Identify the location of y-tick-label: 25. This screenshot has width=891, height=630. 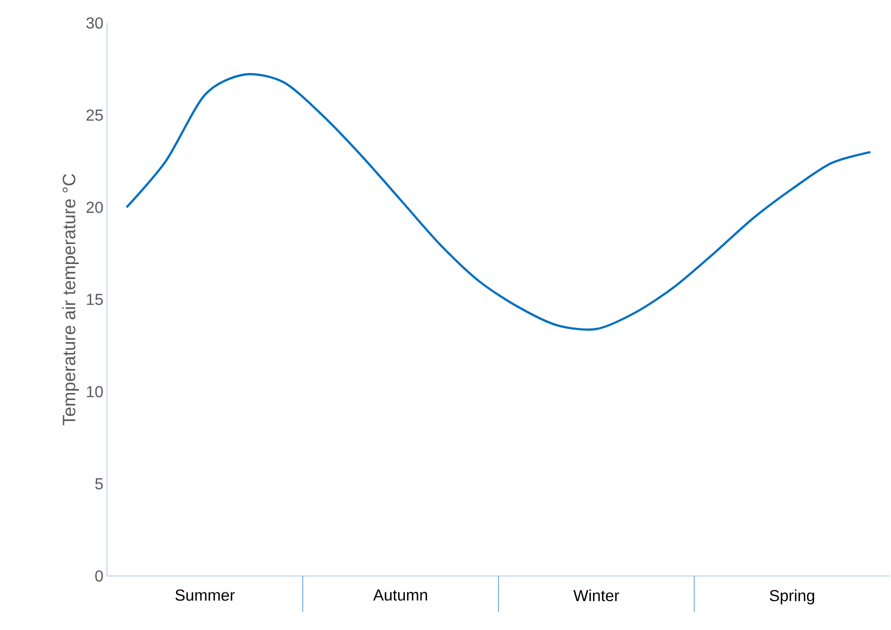
(94, 115).